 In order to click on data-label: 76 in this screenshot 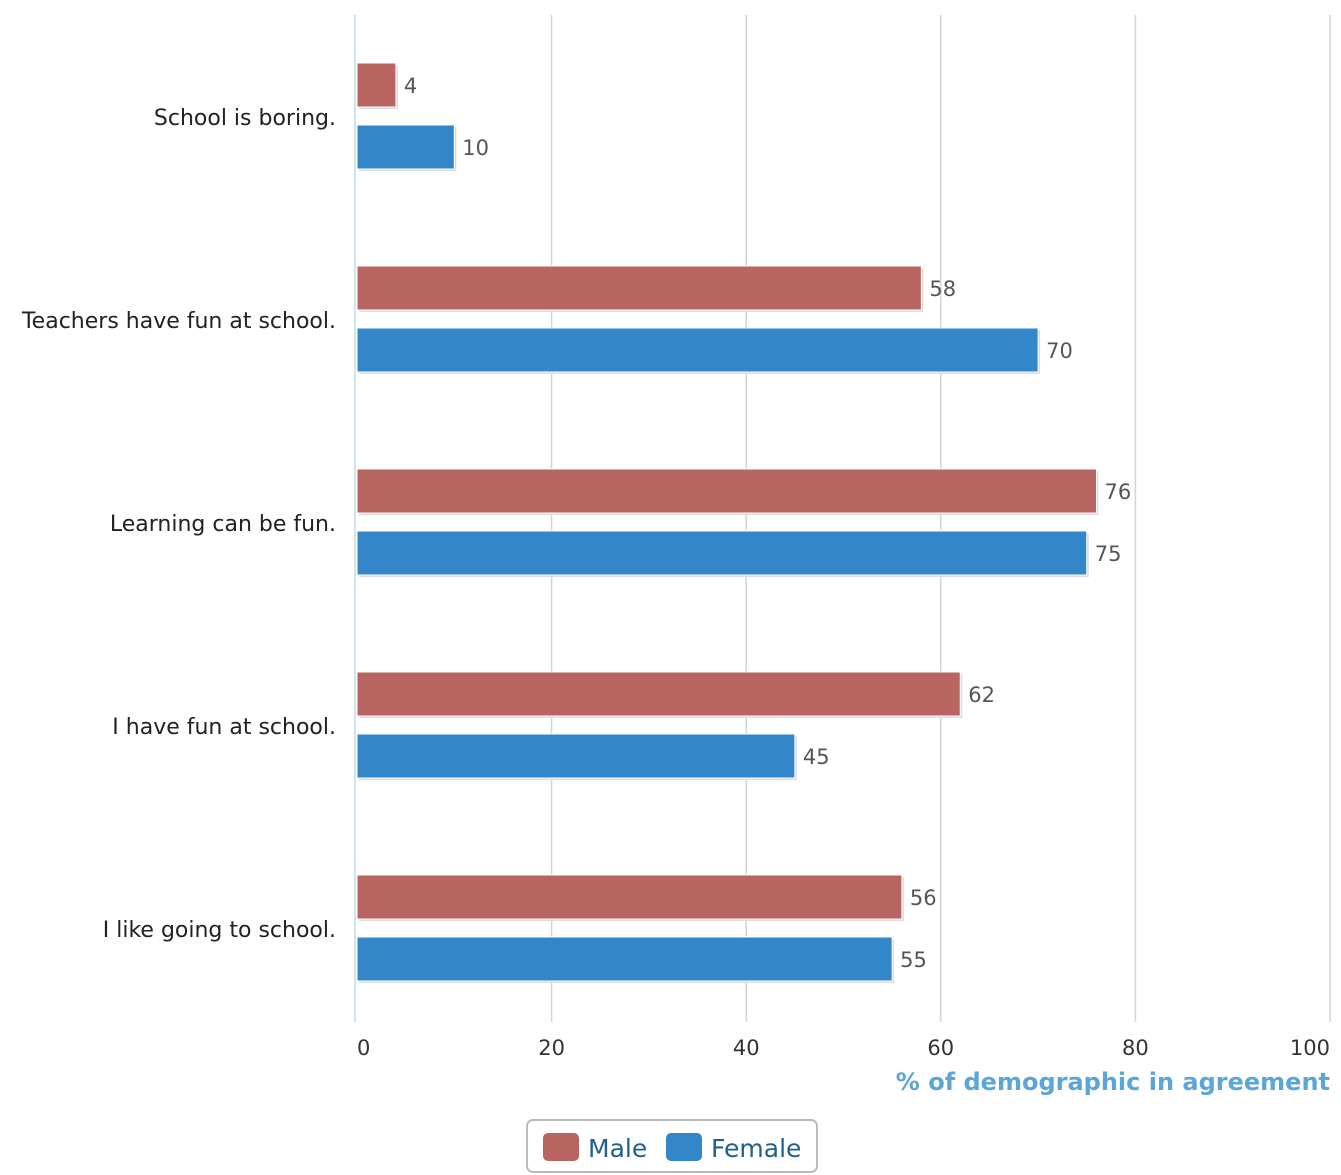, I will do `click(1117, 492)`.